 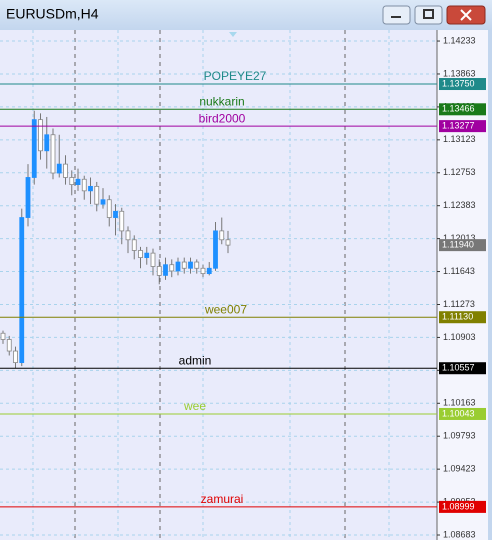 I want to click on level-label: admin, so click(x=195, y=360).